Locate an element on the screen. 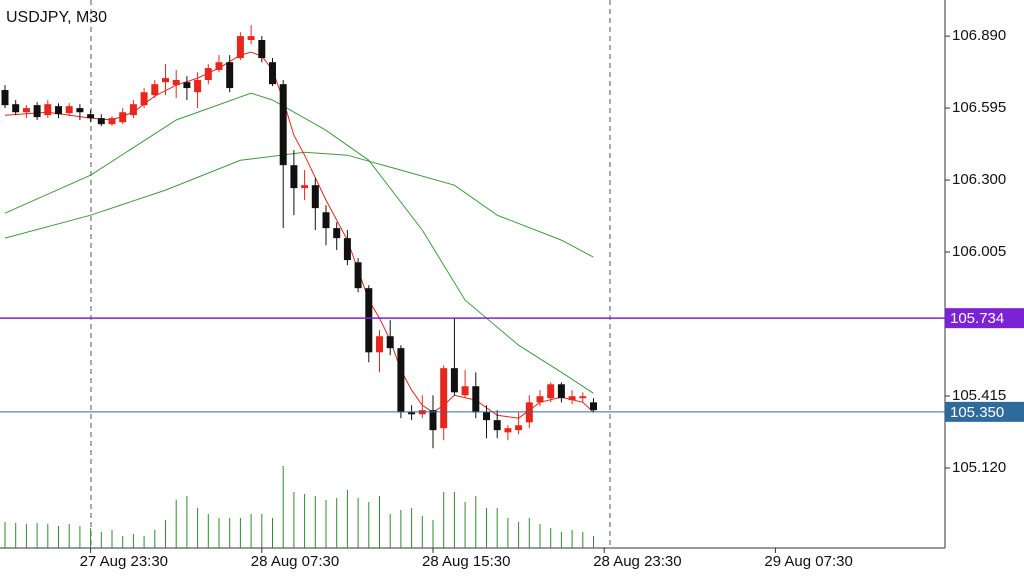 Image resolution: width=1024 pixels, height=577 pixels. x-tick-label: 28 Aug 15:30 is located at coordinates (466, 561).